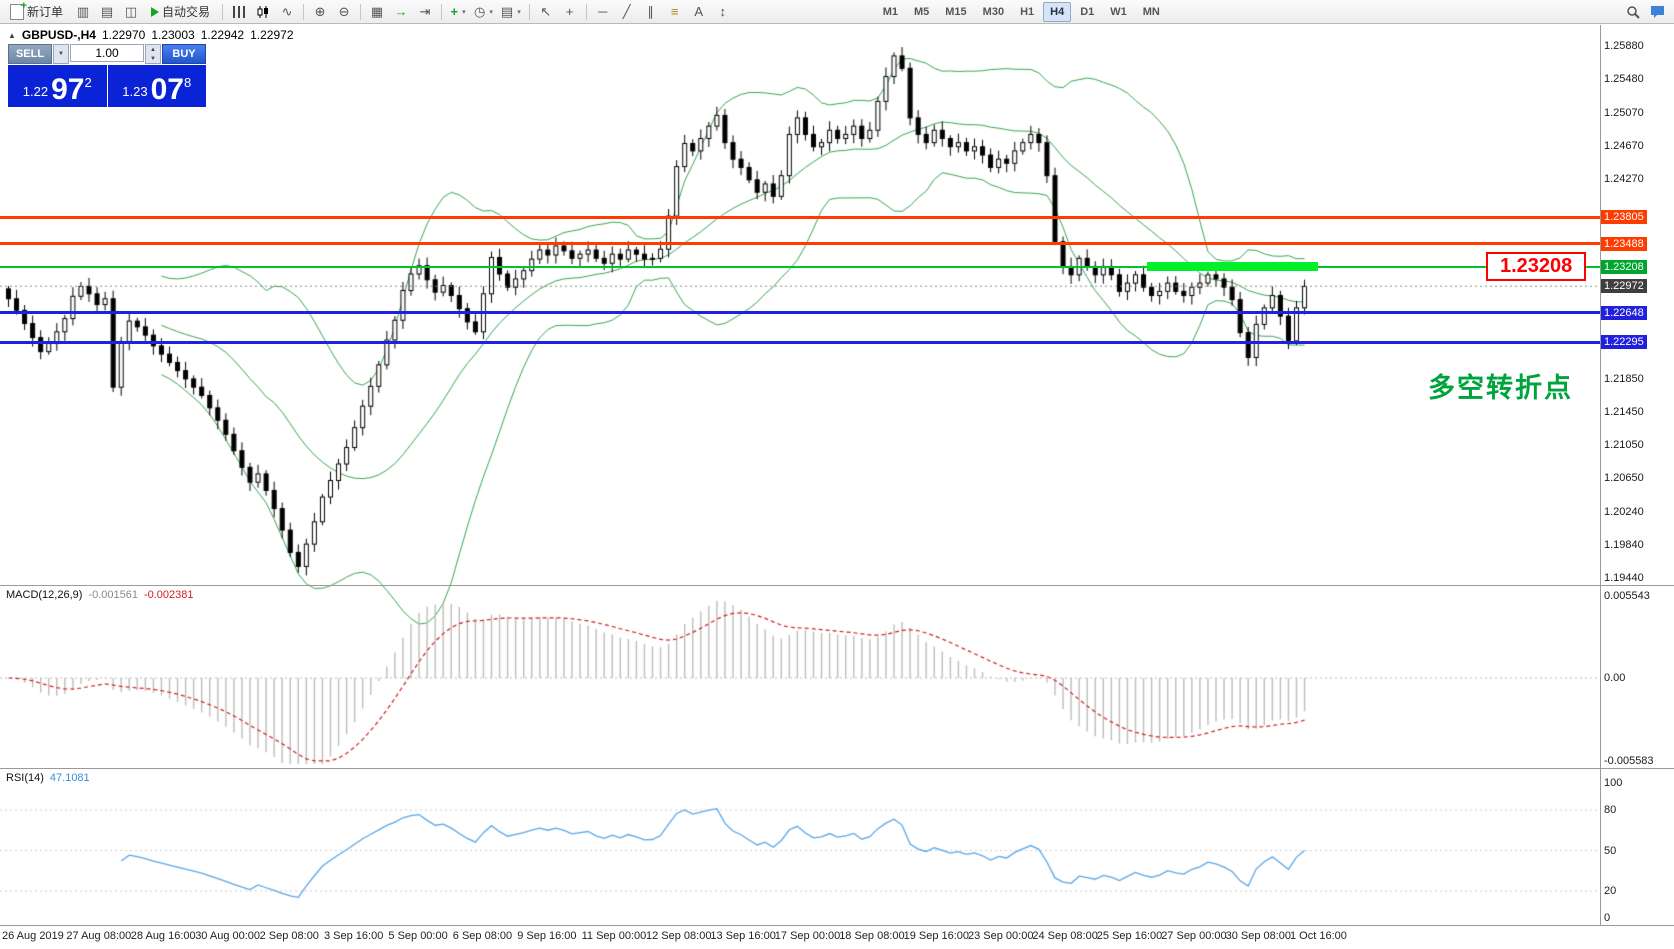 This screenshot has height=949, width=1674. I want to click on crosshair-icon: +, so click(569, 11).